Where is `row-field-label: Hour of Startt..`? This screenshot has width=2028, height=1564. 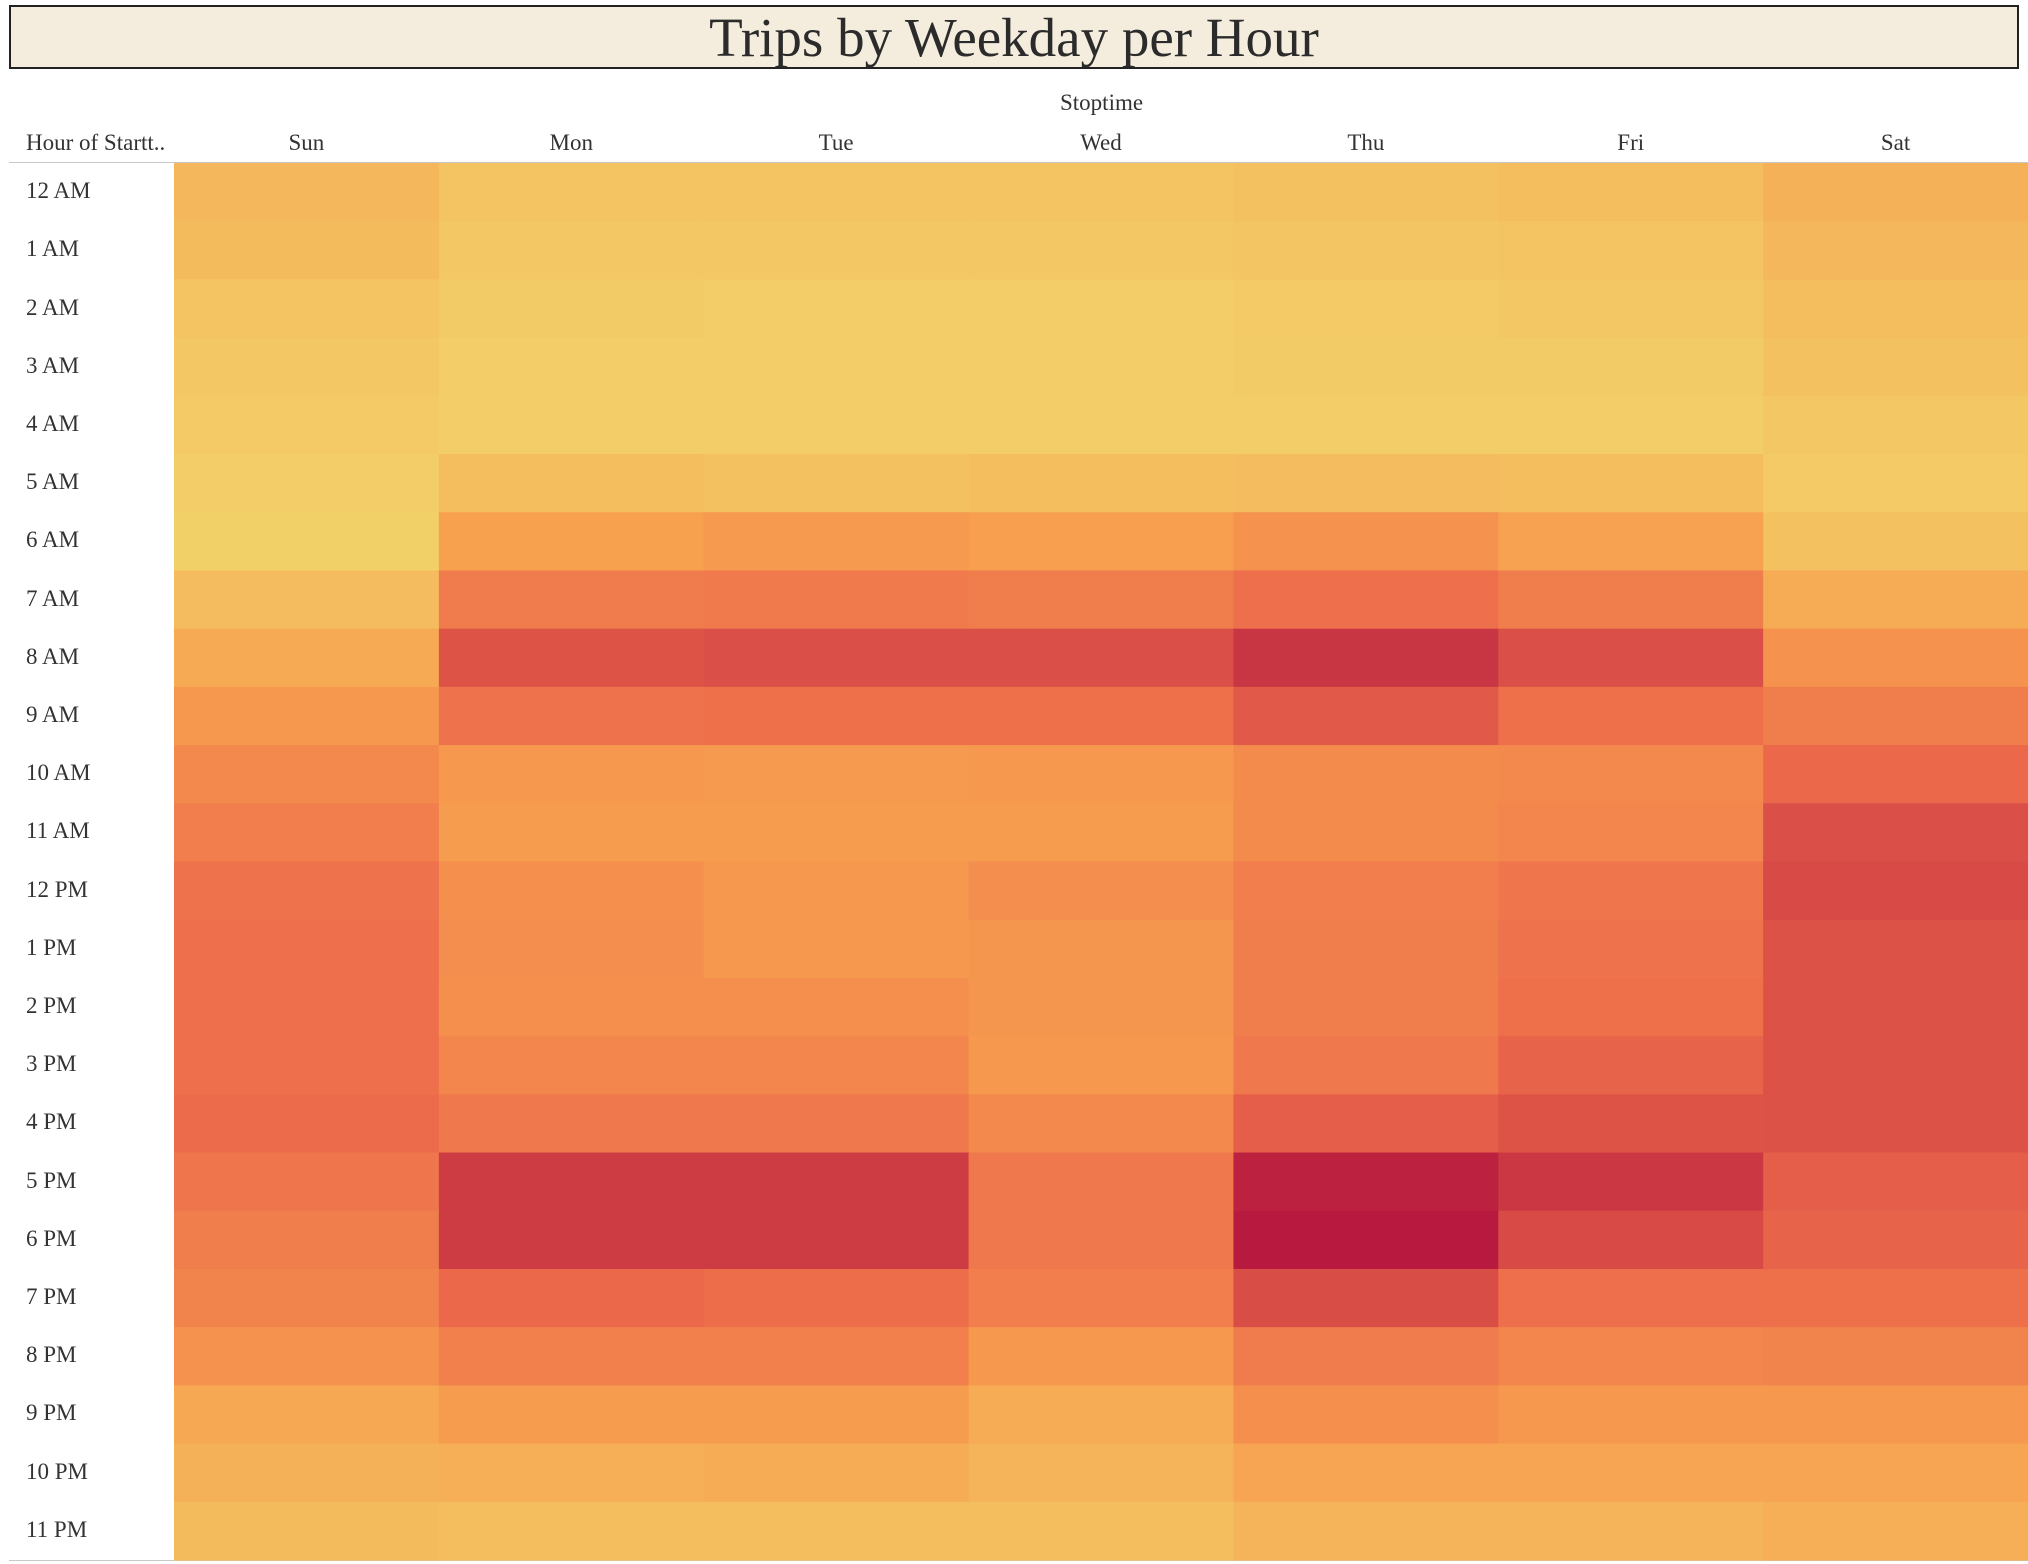 row-field-label: Hour of Startt.. is located at coordinates (96, 142).